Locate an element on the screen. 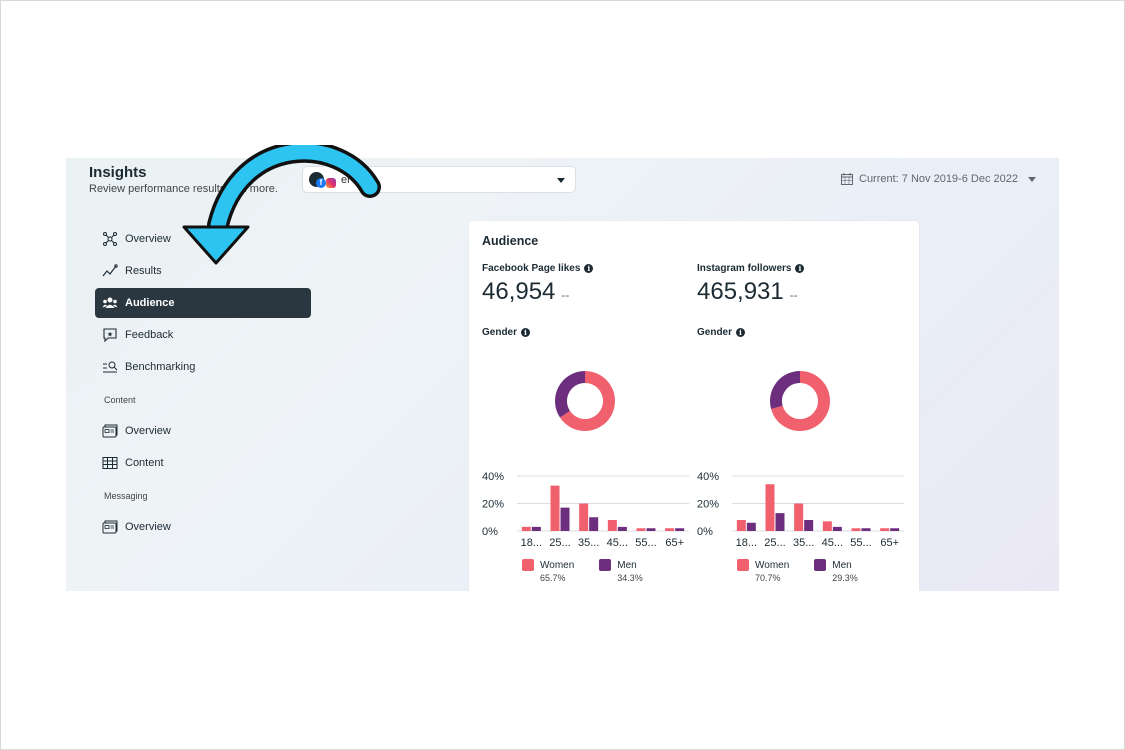  legend-label: Men is located at coordinates (627, 565).